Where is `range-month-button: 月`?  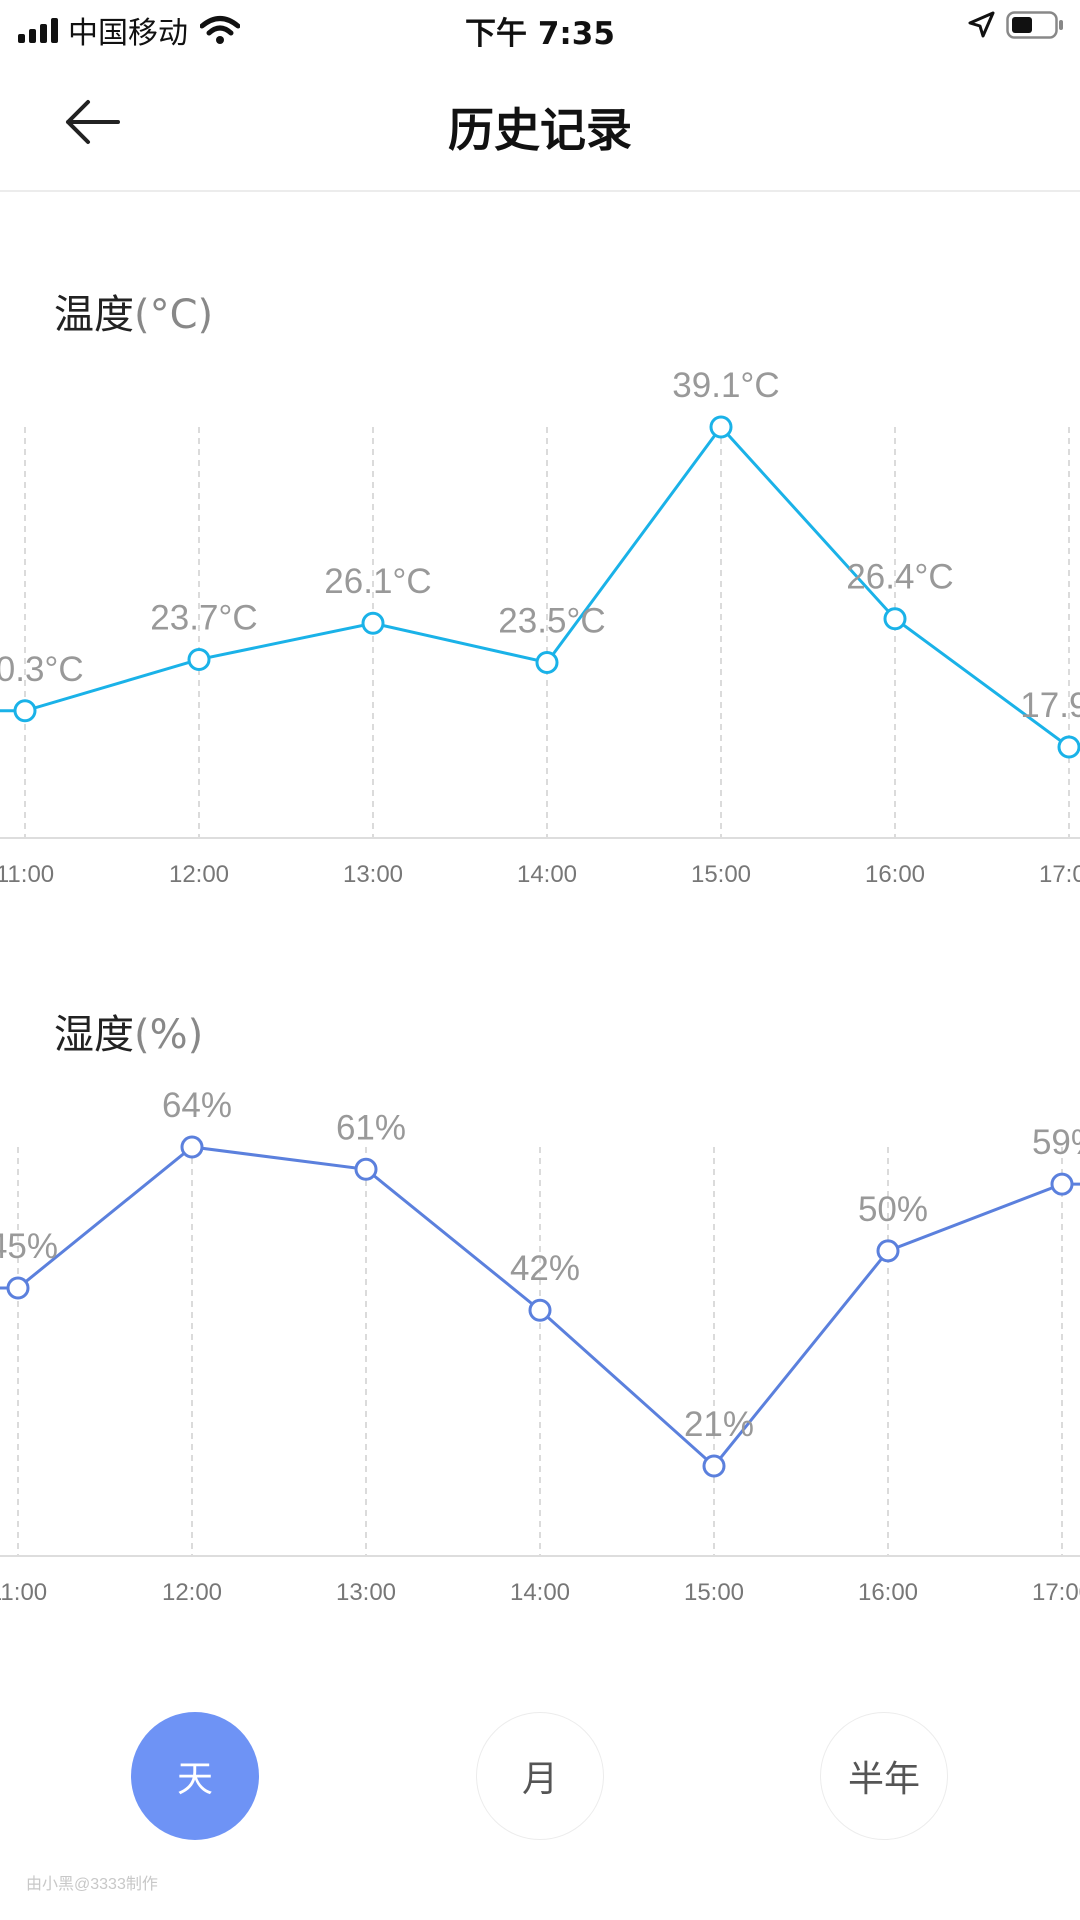 range-month-button: 月 is located at coordinates (540, 1776).